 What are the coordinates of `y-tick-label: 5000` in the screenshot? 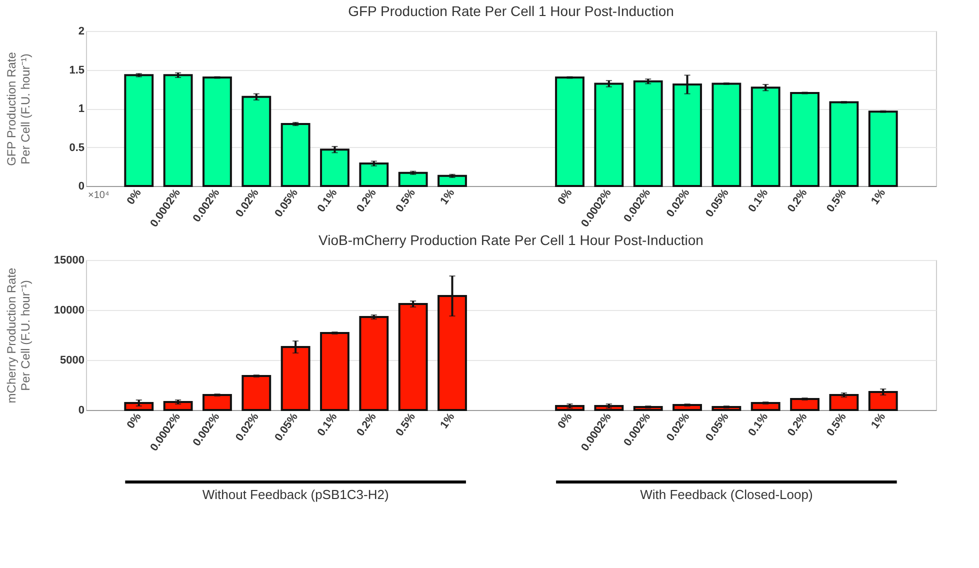 It's located at (72, 360).